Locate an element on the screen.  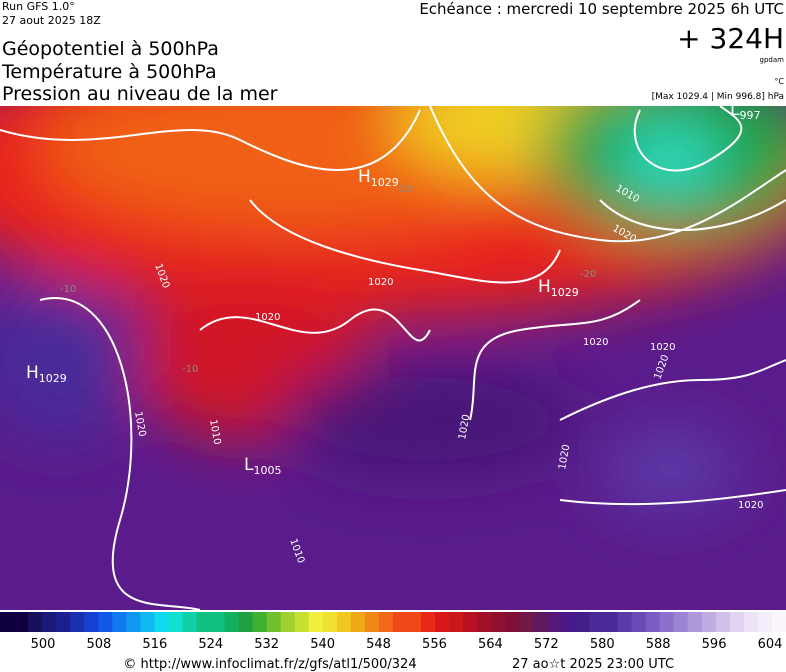
colorbar-tick-label: 604 is located at coordinates (770, 644).